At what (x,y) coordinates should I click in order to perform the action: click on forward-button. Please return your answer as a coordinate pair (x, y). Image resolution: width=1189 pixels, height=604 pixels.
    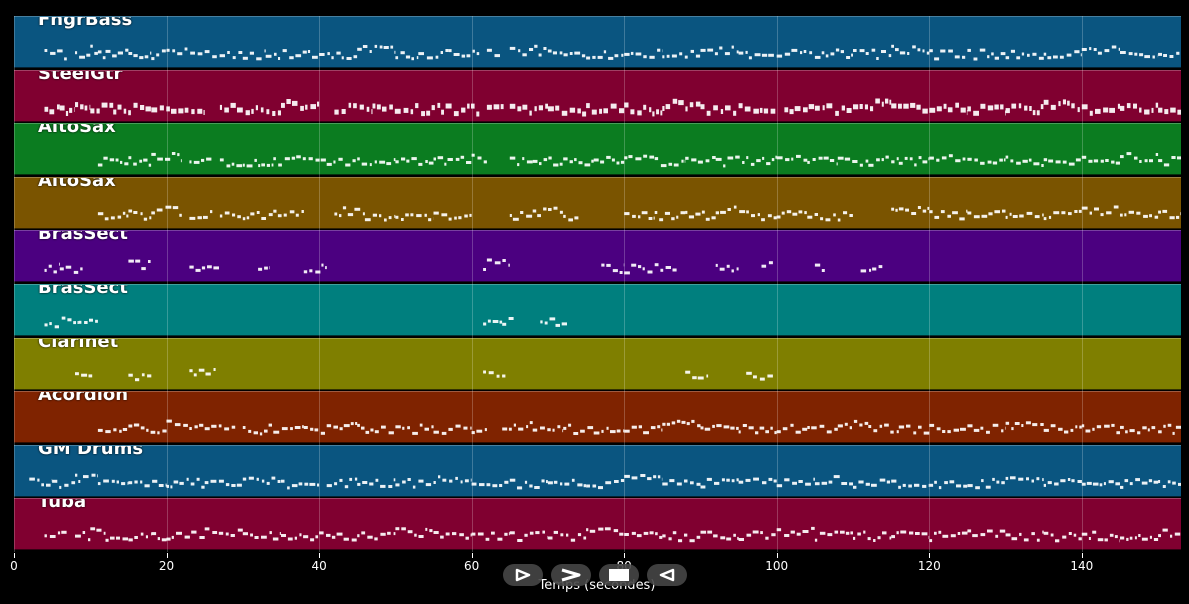
    Looking at the image, I should click on (571, 575).